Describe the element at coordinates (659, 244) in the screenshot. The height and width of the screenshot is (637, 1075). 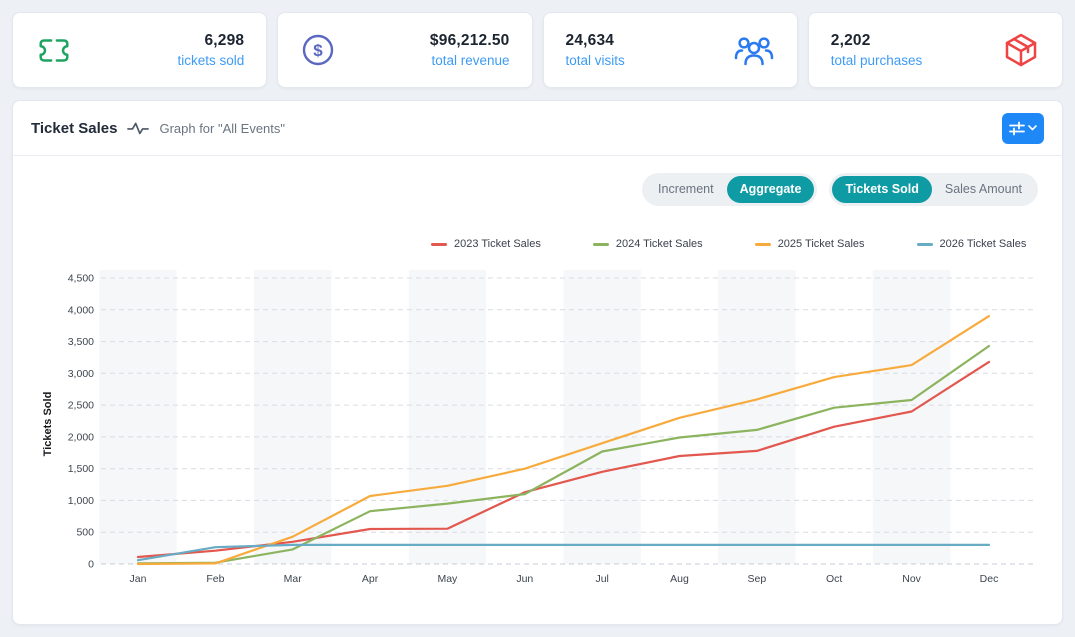
I see `legend-label: 2024 Ticket Sales` at that location.